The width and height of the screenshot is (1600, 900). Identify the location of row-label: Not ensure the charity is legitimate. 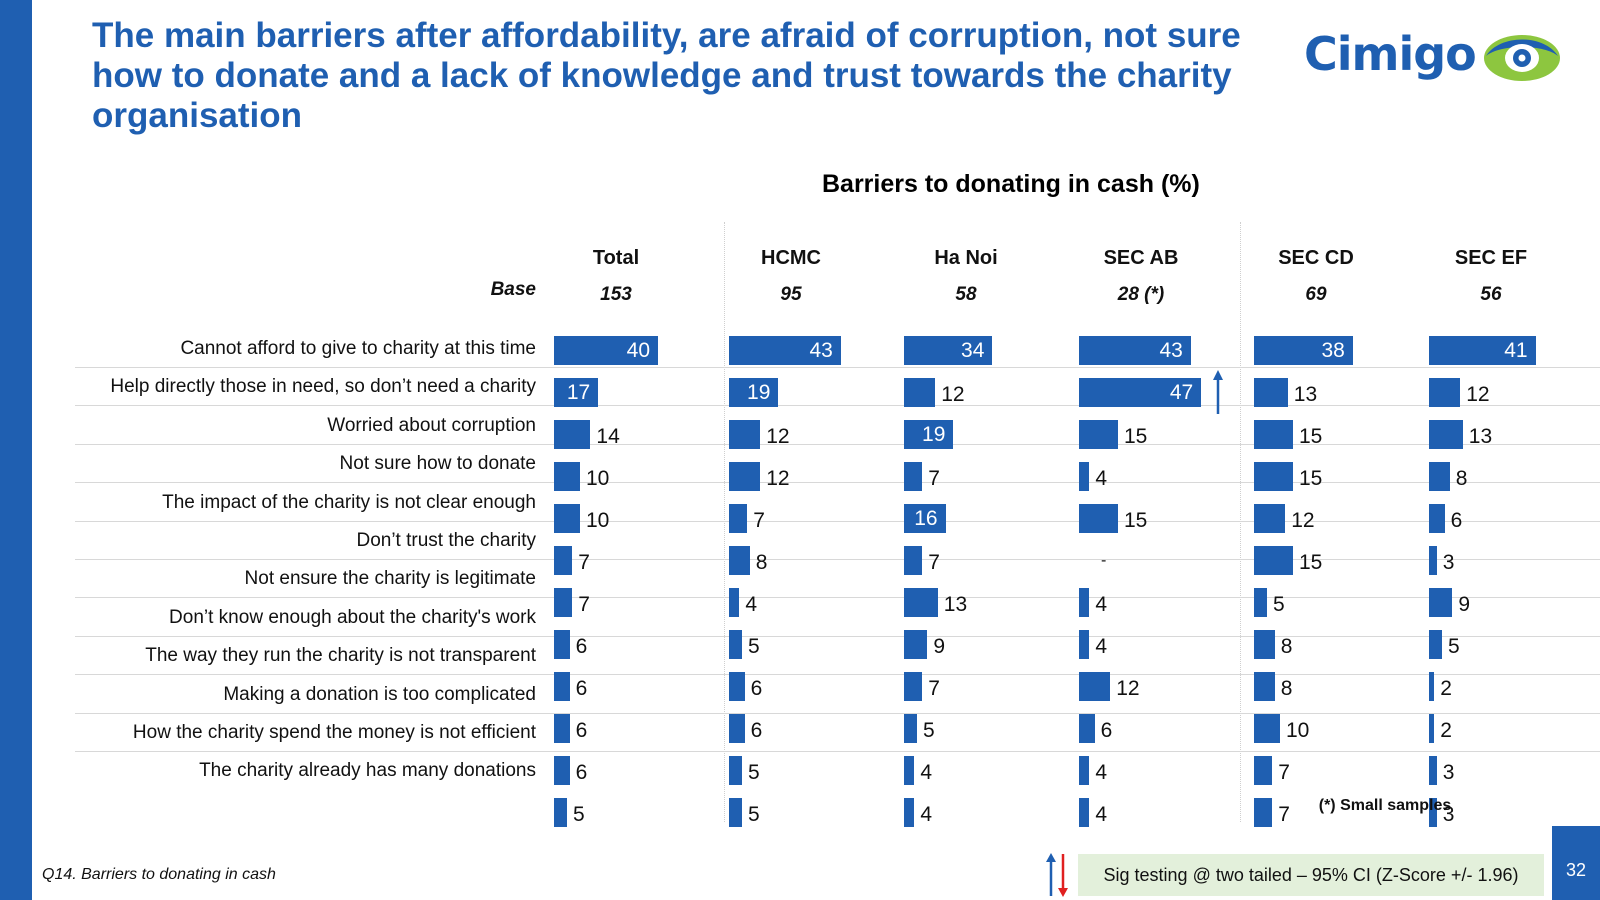
(390, 579).